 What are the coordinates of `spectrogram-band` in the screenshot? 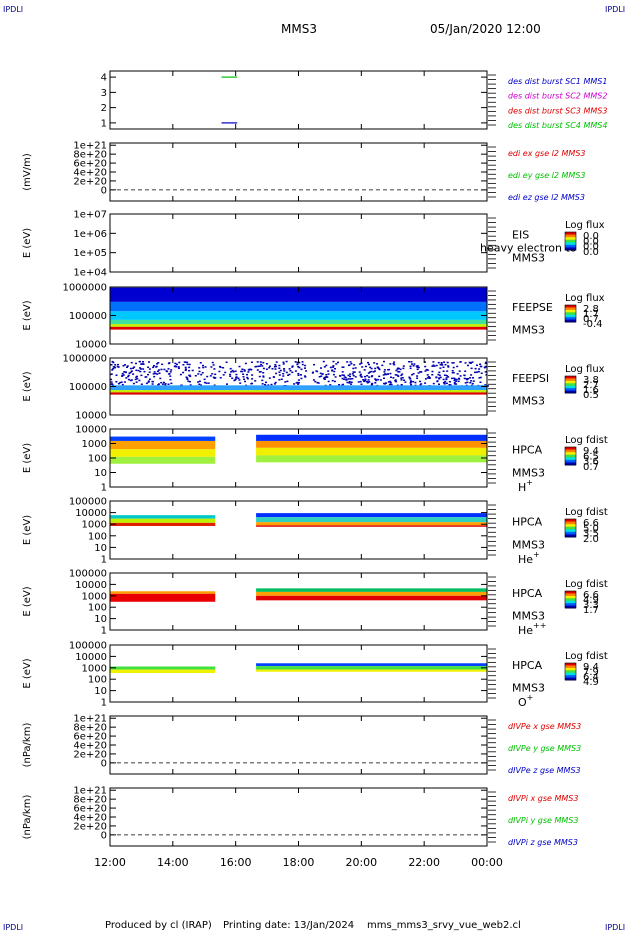 It's located at (371, 668).